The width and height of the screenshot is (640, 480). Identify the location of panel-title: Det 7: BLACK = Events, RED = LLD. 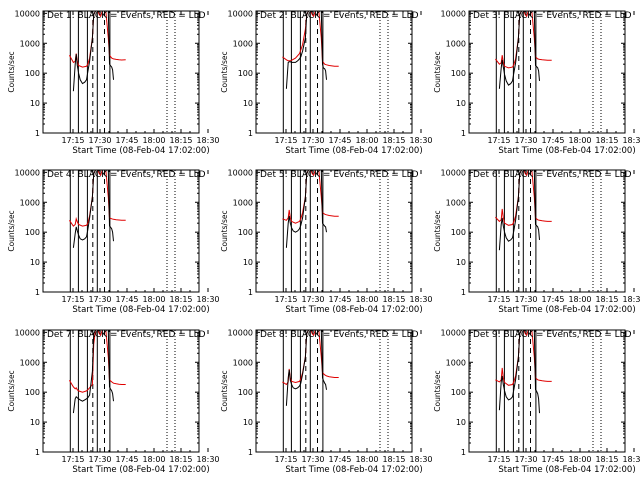
(126, 335).